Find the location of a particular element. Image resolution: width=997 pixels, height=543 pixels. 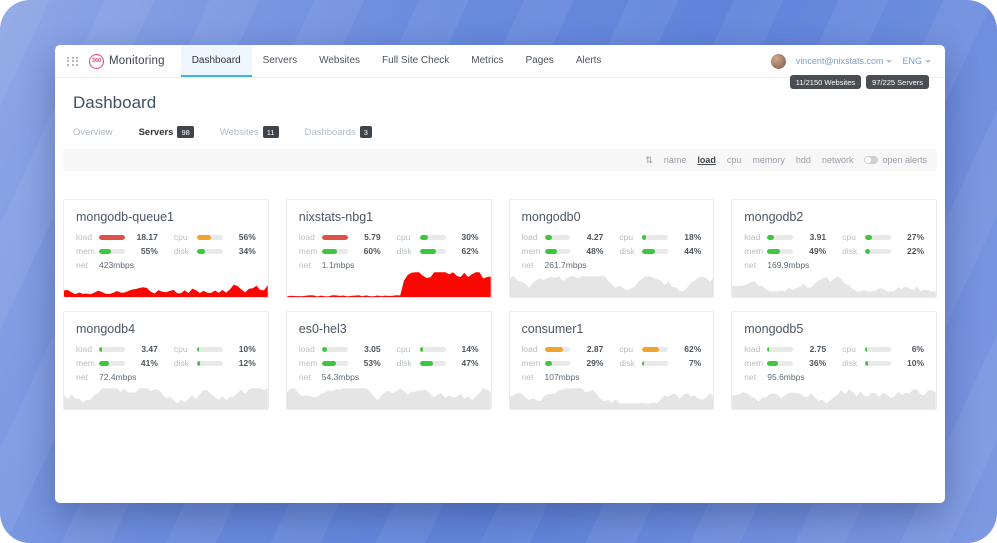

server-name: mongodb4 is located at coordinates (106, 329).